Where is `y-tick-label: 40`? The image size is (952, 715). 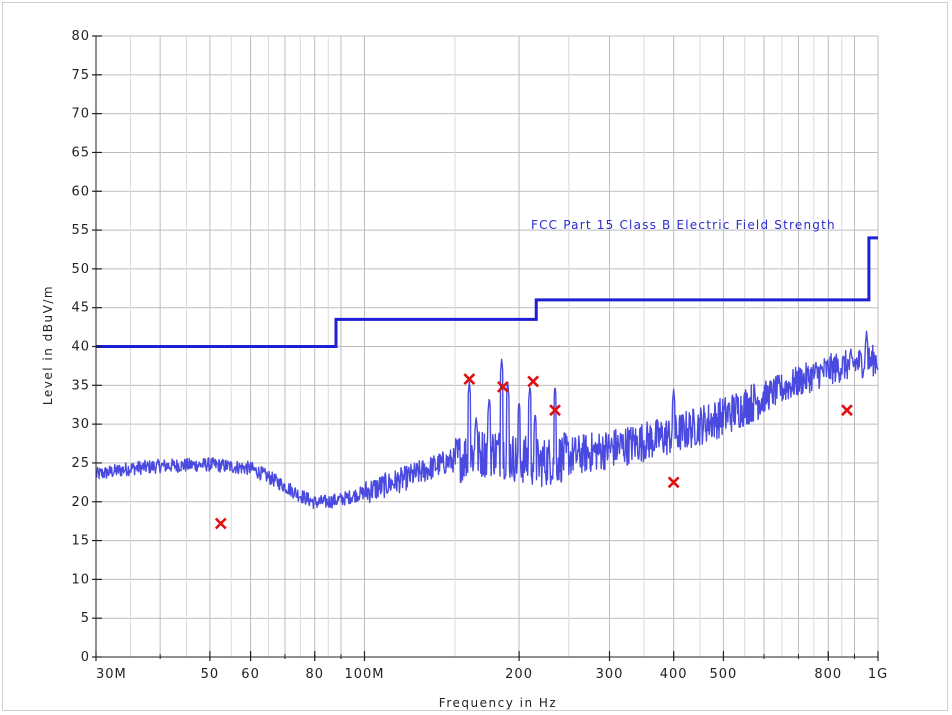 y-tick-label: 40 is located at coordinates (80, 347).